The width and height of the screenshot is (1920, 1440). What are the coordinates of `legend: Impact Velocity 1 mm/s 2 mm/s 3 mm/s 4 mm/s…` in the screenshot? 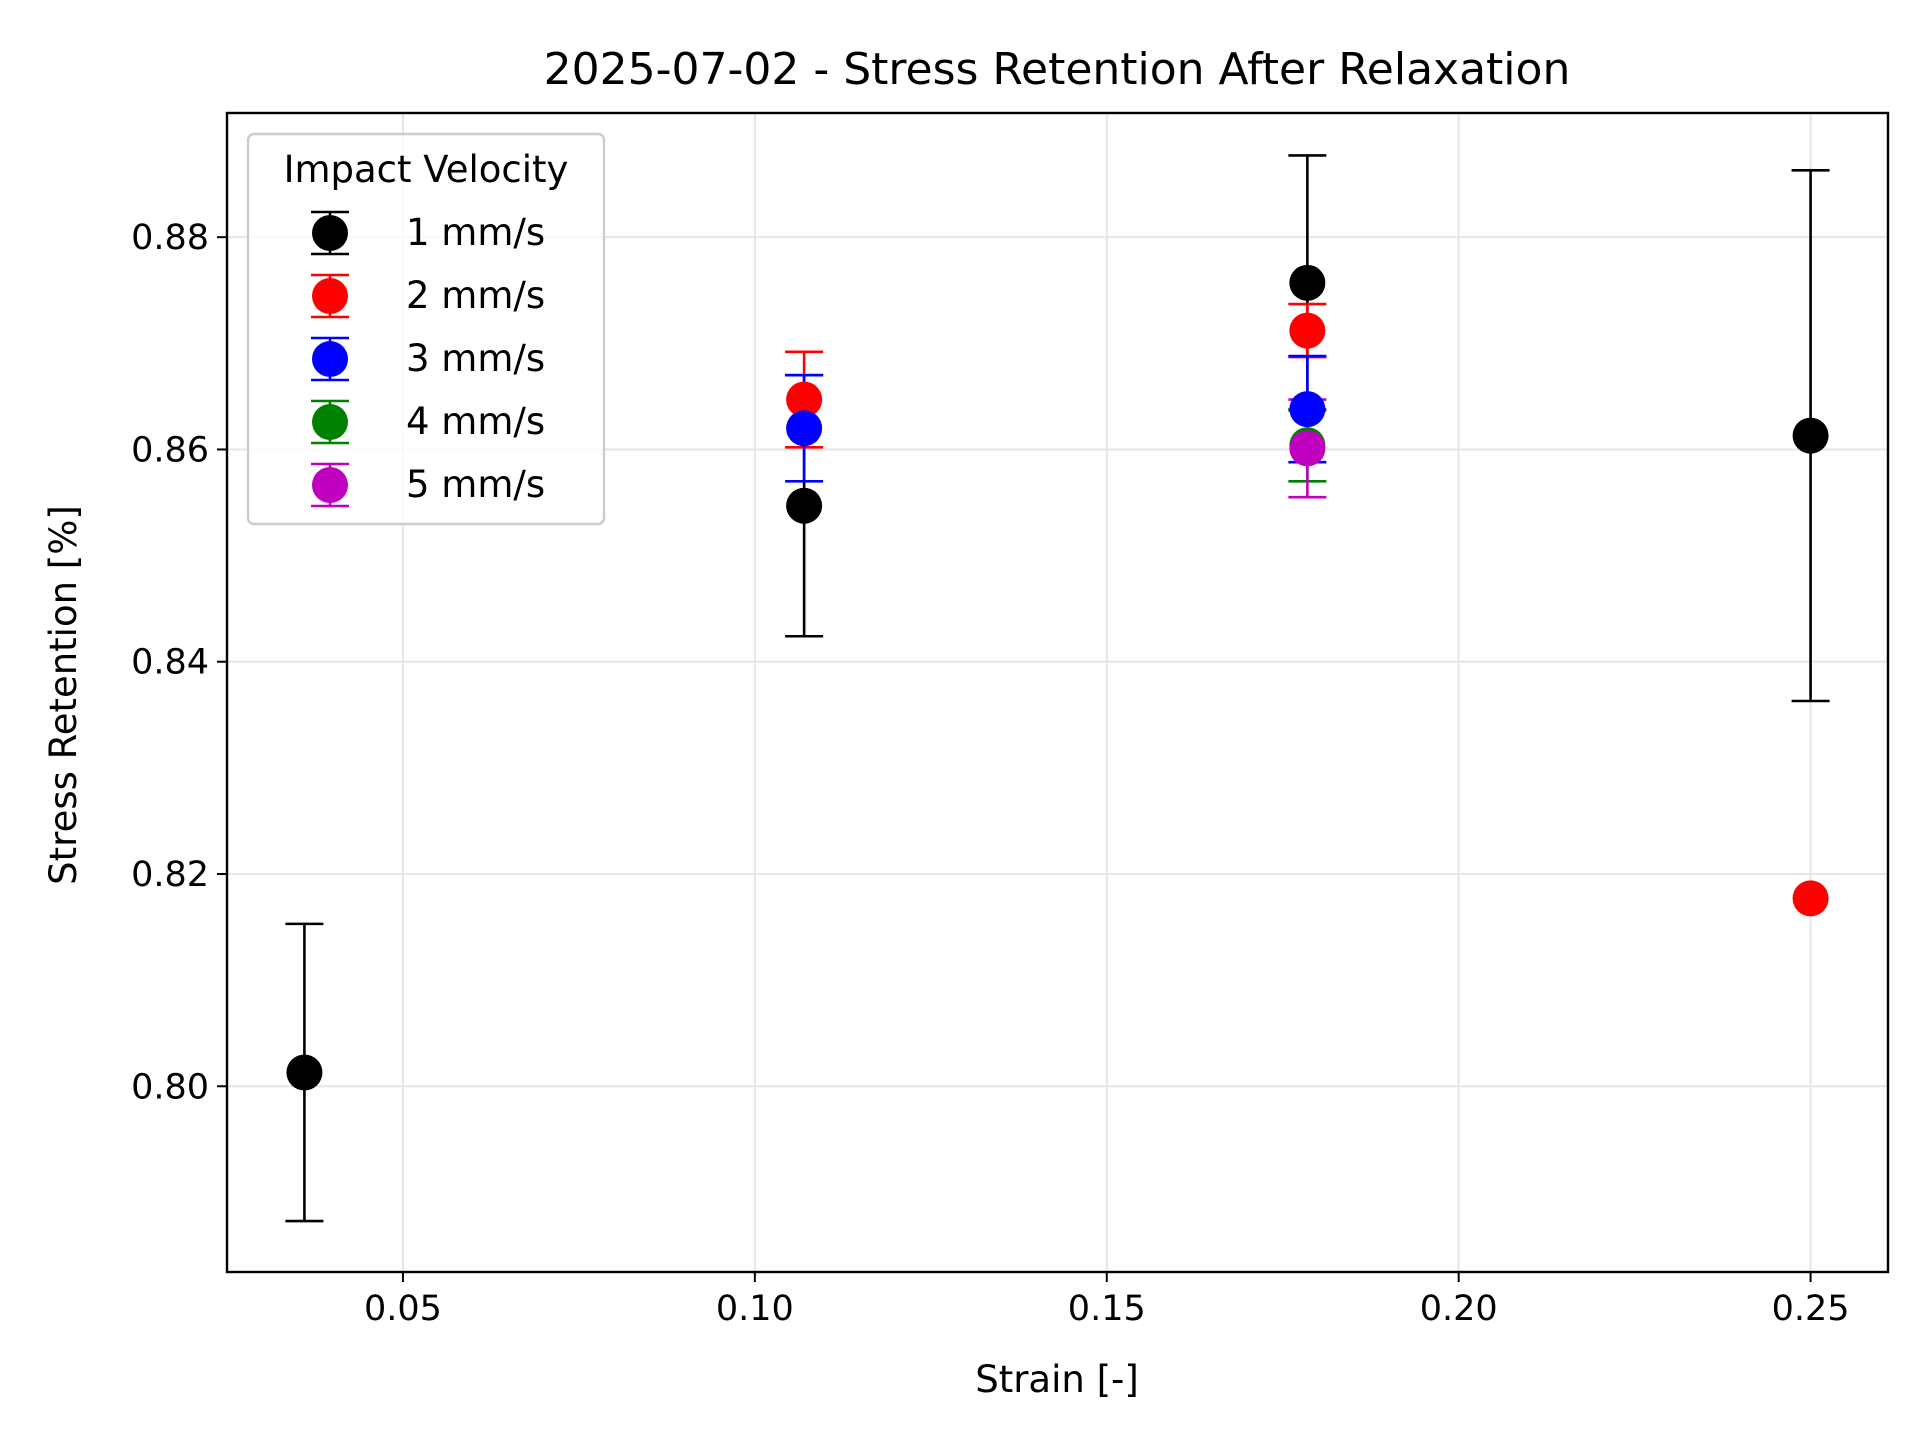 It's located at (426, 329).